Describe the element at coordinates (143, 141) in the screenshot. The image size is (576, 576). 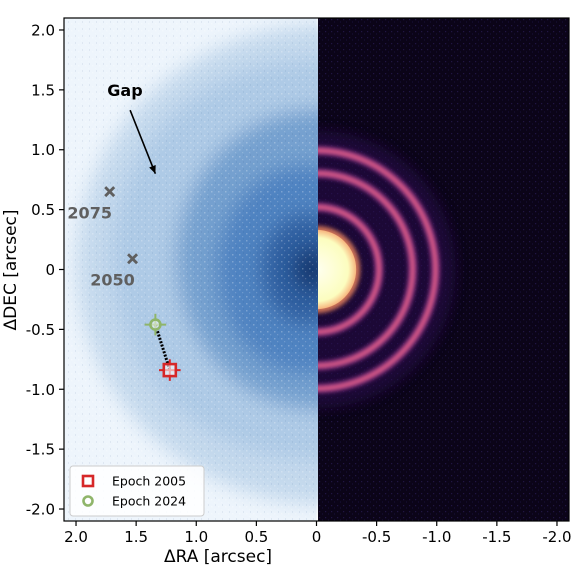
I see `annotation-arrow` at that location.